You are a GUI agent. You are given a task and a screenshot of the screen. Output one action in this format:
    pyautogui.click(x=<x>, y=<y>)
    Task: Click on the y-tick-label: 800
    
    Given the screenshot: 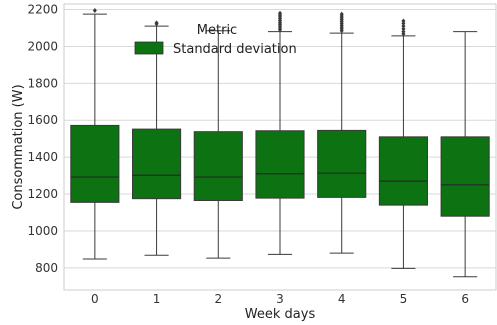 What is the action you would take?
    pyautogui.click(x=46, y=268)
    